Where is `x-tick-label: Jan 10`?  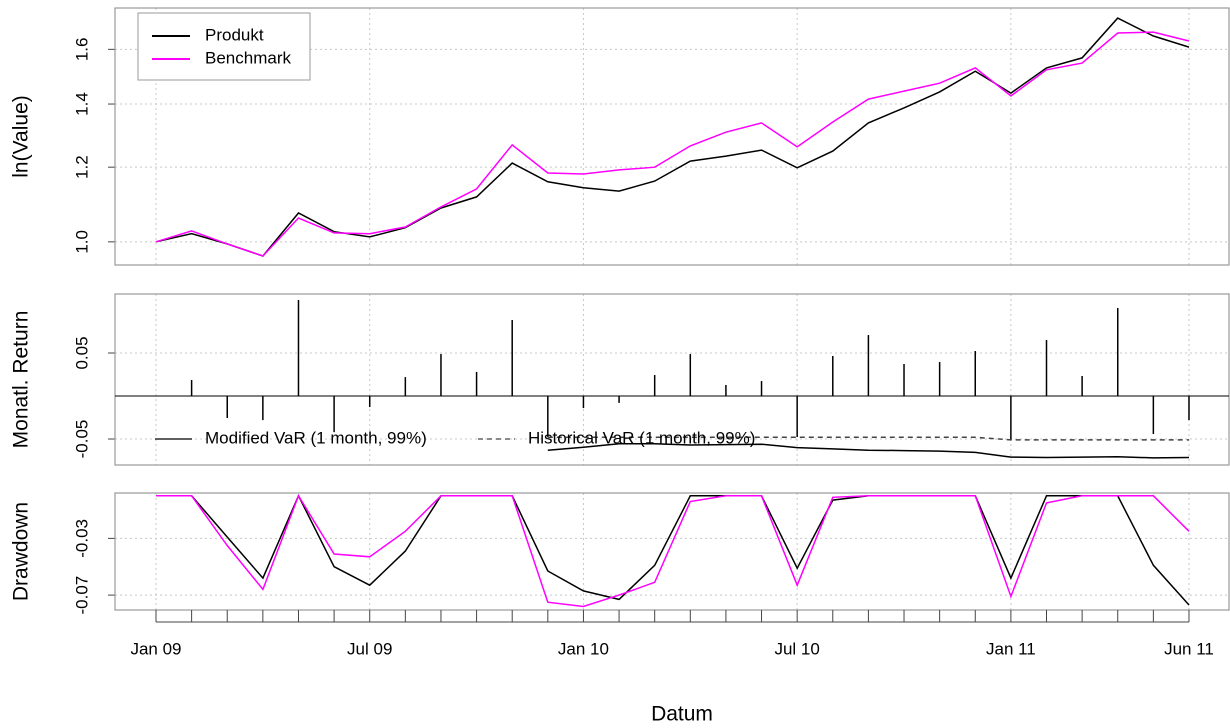
x-tick-label: Jan 10 is located at coordinates (583, 648).